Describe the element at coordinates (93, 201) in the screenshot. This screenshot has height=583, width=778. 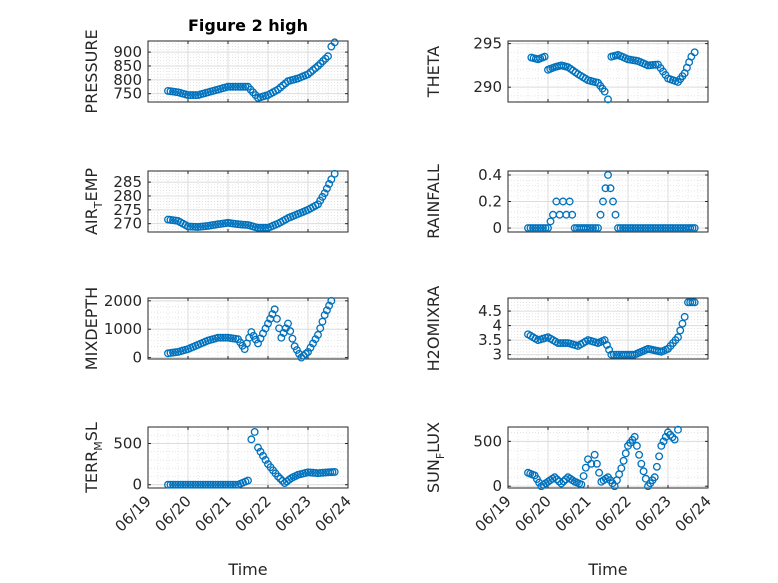
I see `y-axis-label: AIRTEMP` at that location.